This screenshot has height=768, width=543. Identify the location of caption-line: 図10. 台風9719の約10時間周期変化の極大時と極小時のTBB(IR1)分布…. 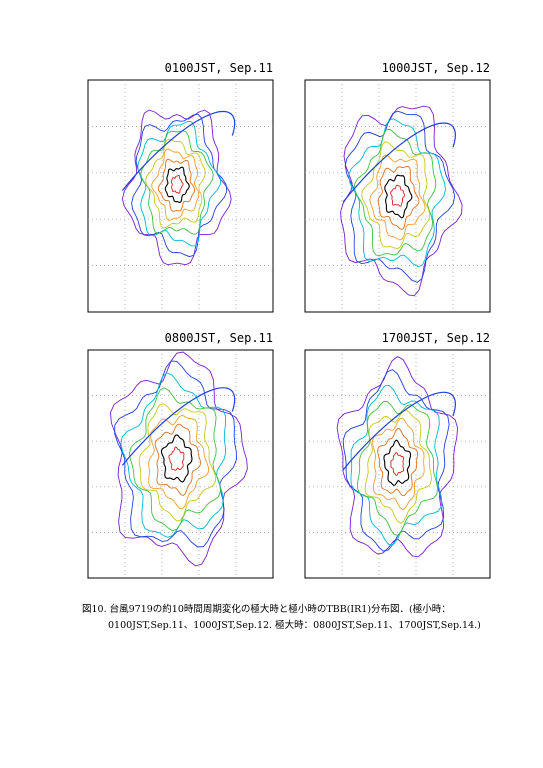
(266, 609).